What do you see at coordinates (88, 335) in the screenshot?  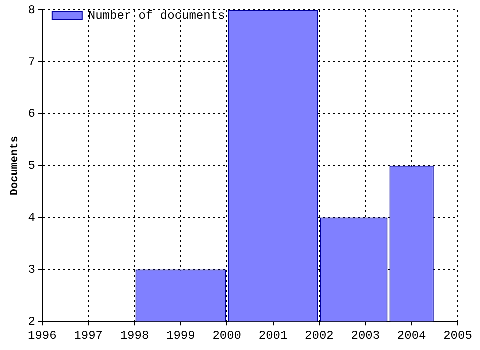 I see `x-tick-label: 1997` at bounding box center [88, 335].